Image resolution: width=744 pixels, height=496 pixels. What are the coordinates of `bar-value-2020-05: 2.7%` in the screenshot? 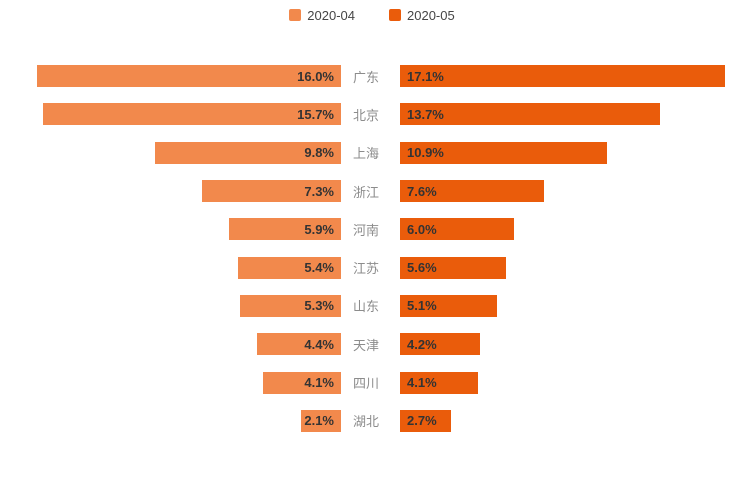 It's located at (422, 421).